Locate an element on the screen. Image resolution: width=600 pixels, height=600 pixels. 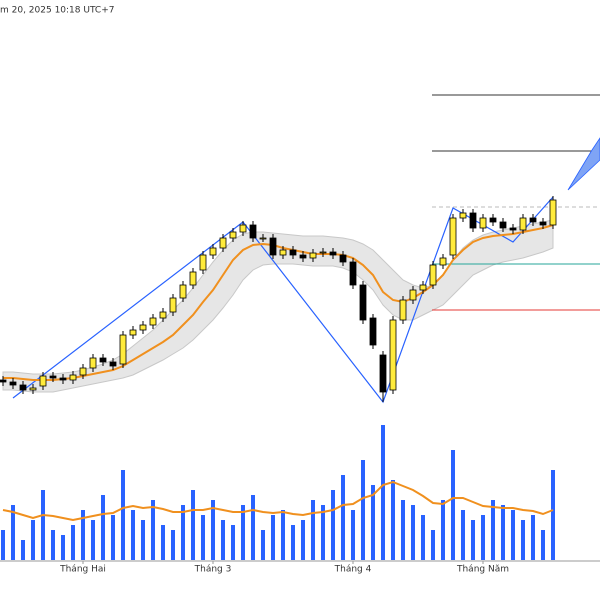
x-tick-label: Tháng Hai is located at coordinates (82, 570).